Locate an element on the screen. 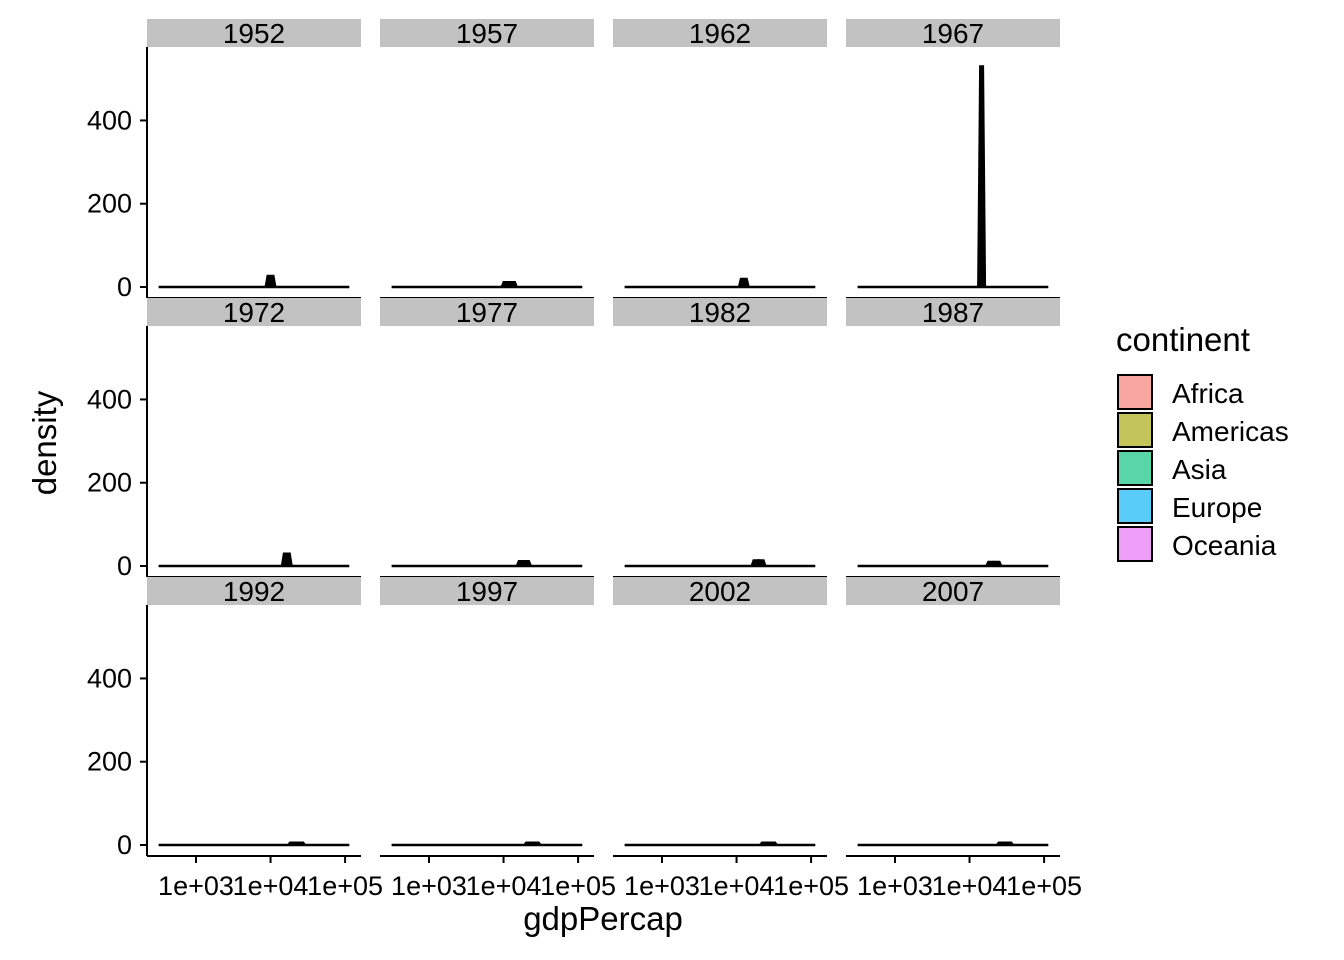  facet-panel-1962: 1962 is located at coordinates (720, 158).